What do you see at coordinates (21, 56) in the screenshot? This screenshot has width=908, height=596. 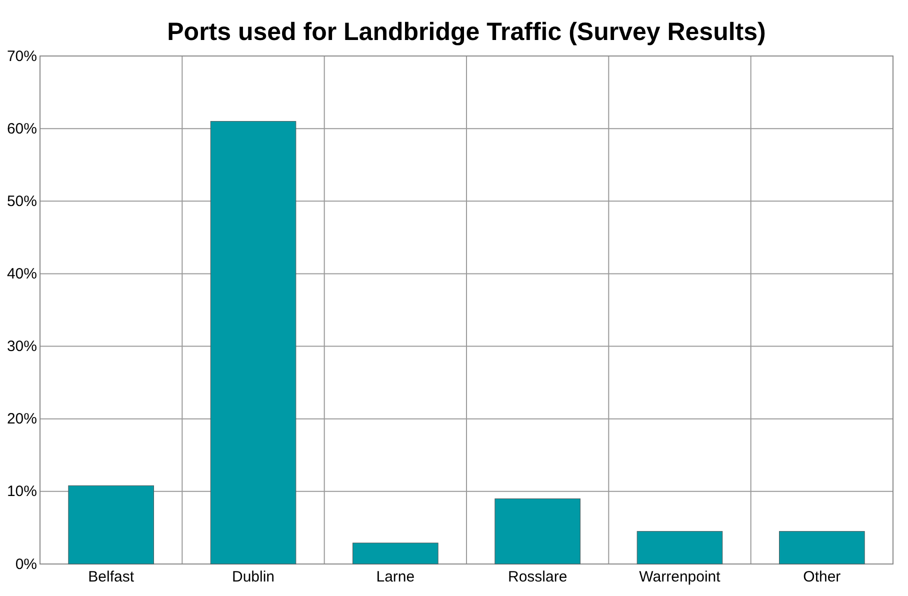 I see `y-tick-label: 70%` at bounding box center [21, 56].